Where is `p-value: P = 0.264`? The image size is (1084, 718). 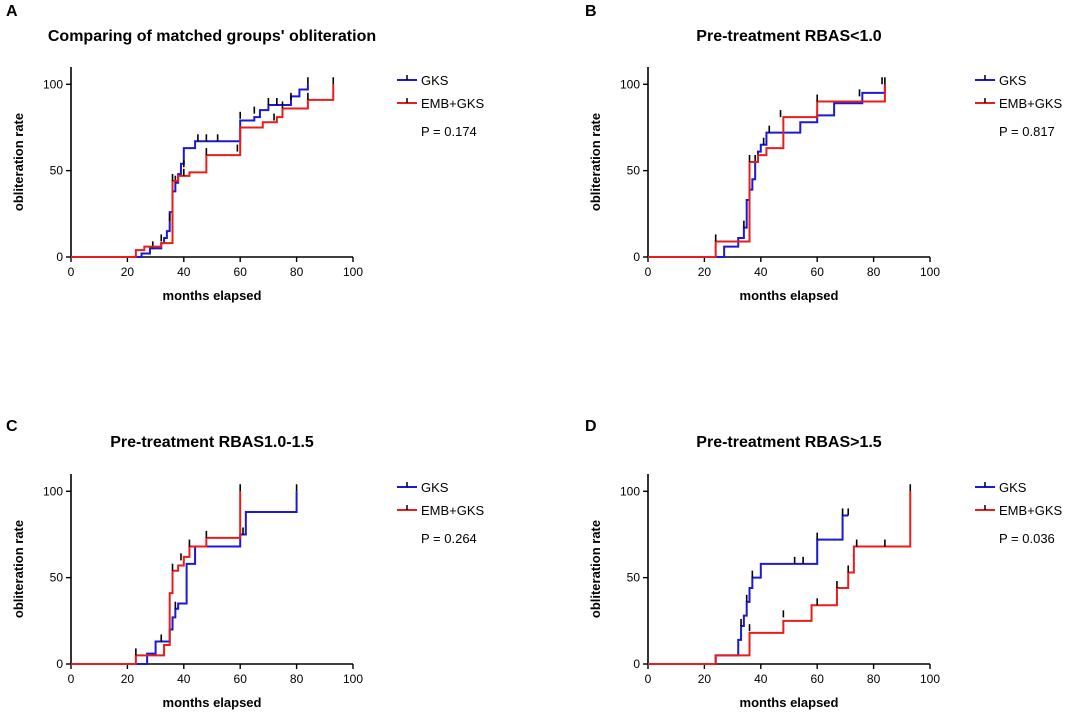
p-value: P = 0.264 is located at coordinates (449, 538).